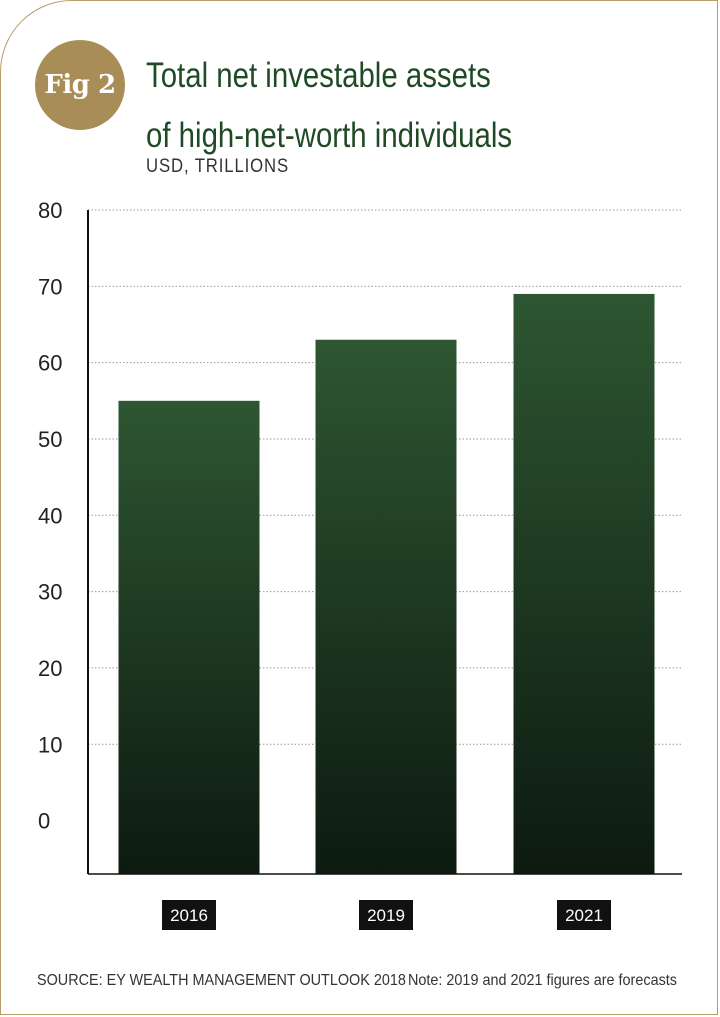  I want to click on x-category-label: 2019, so click(386, 915).